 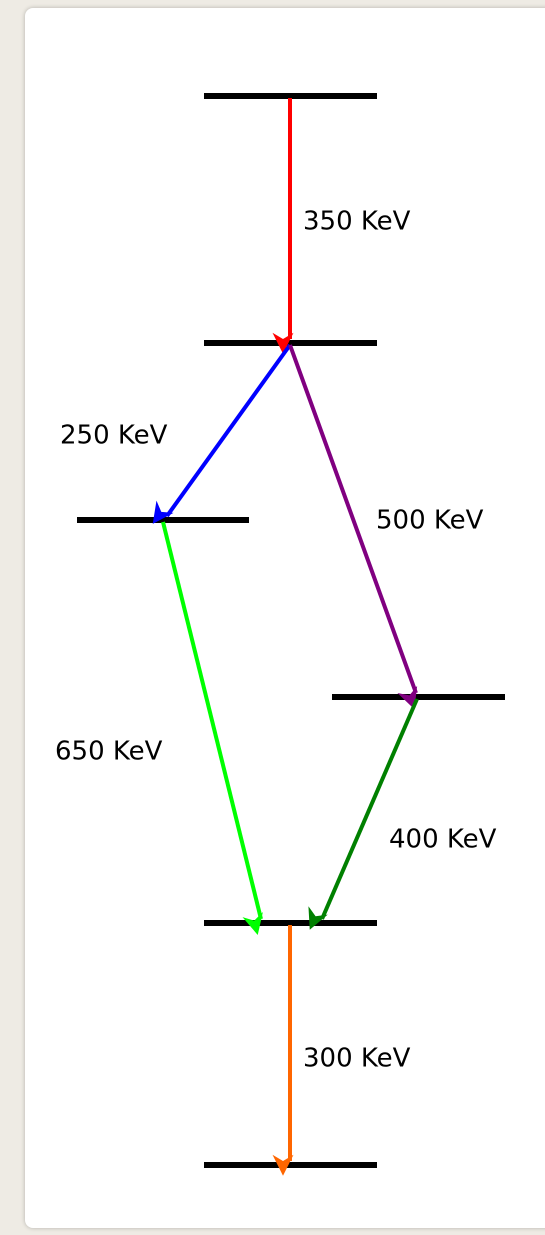 What do you see at coordinates (430, 521) in the screenshot?
I see `transition-label: 500 KeV` at bounding box center [430, 521].